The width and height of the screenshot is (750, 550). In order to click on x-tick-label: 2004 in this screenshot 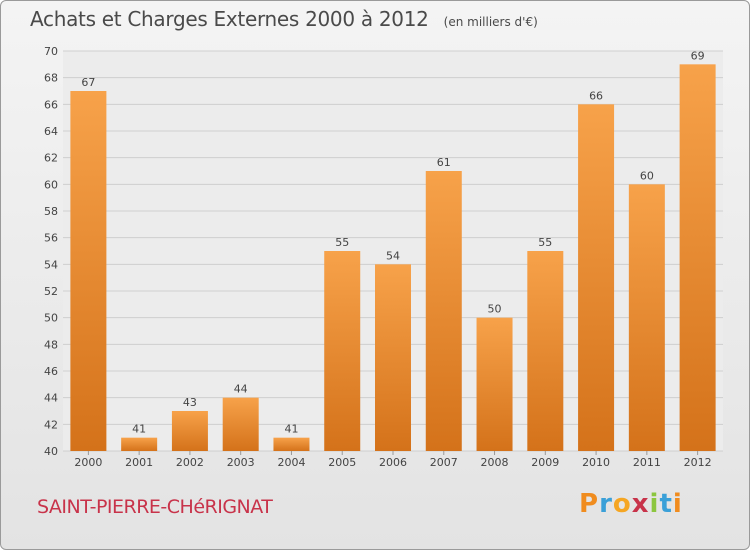, I will do `click(291, 462)`.